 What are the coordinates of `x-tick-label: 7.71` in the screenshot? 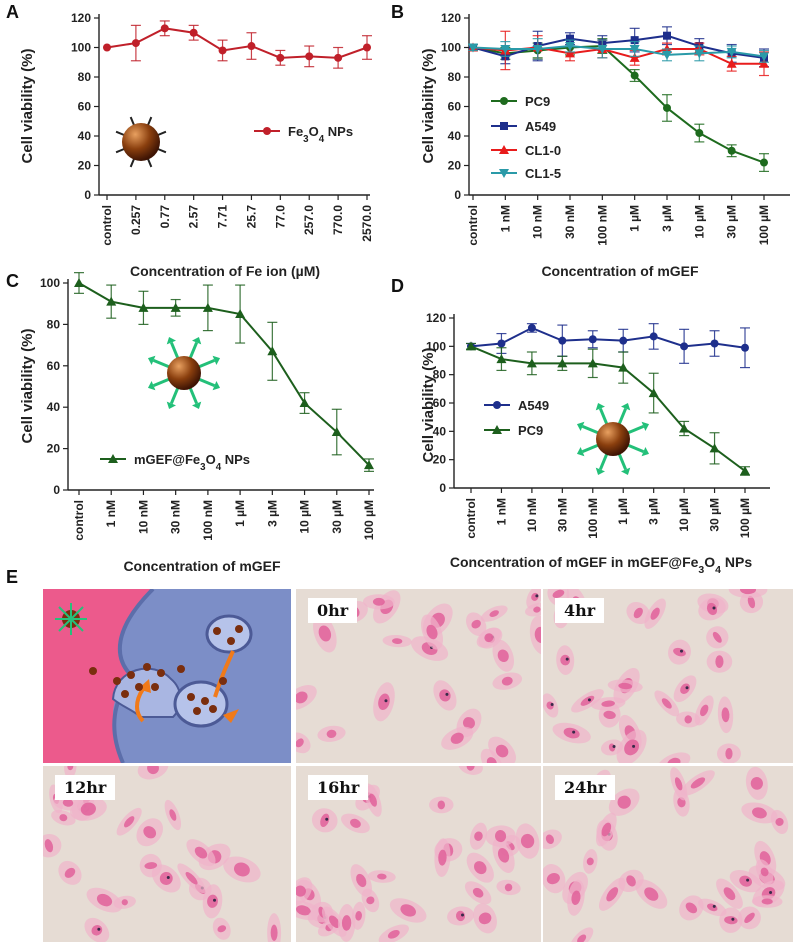 It's located at (223, 217).